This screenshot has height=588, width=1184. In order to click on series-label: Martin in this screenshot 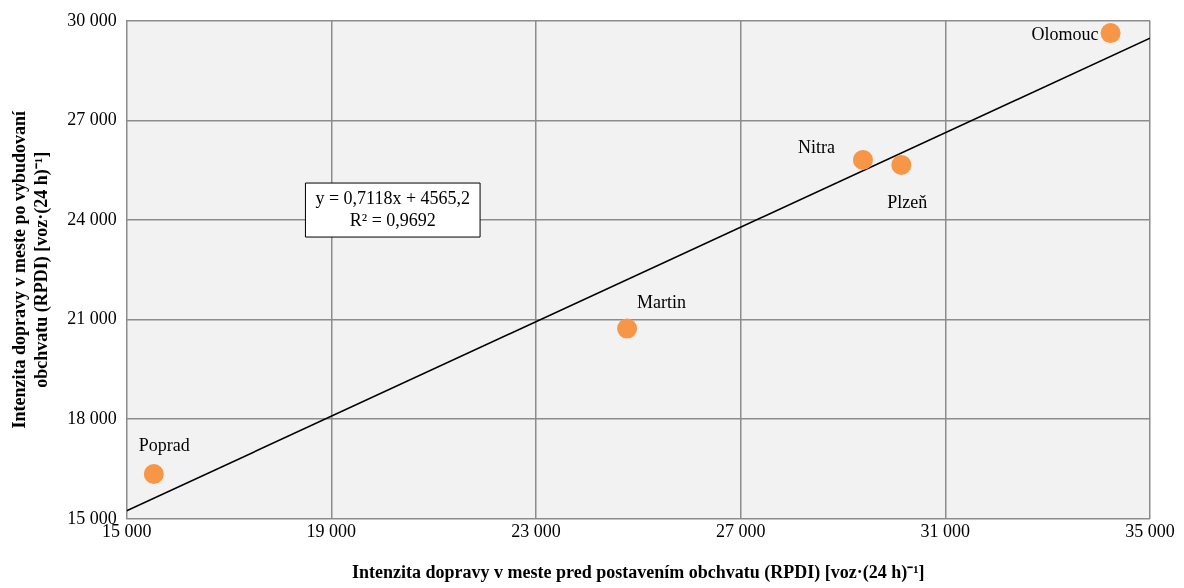, I will do `click(662, 302)`.